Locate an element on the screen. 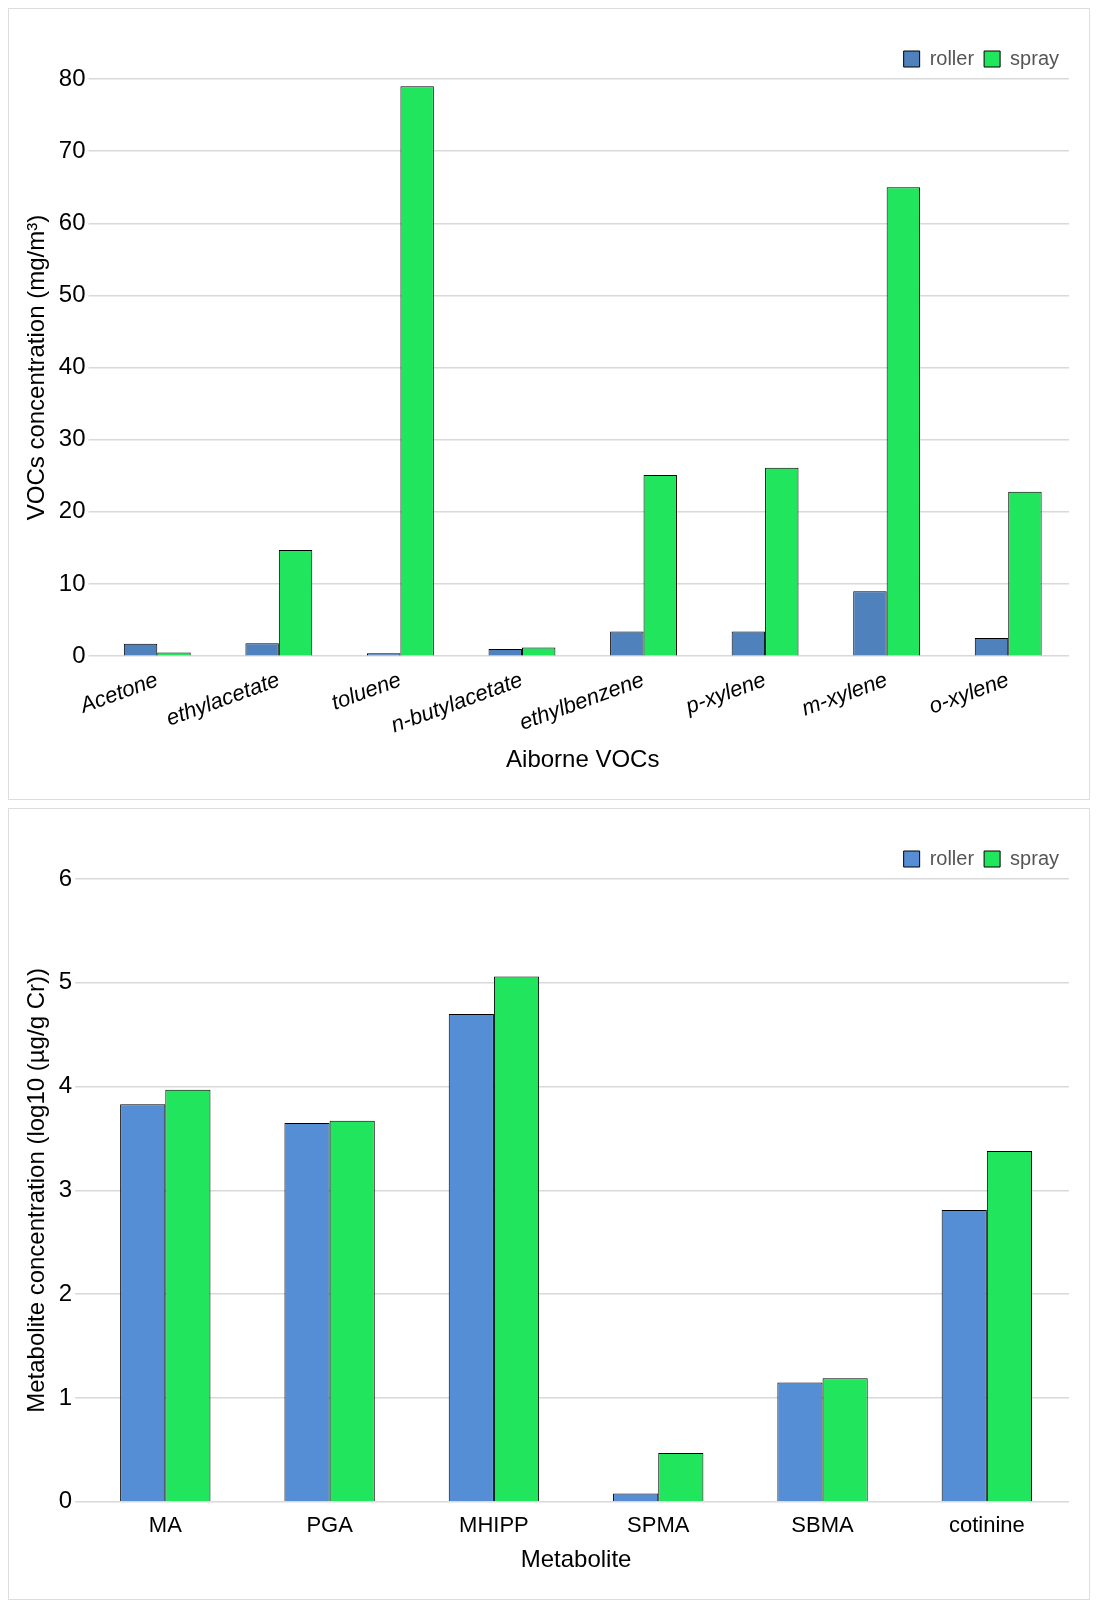  x-tick-label: cotinine is located at coordinates (986, 1525).